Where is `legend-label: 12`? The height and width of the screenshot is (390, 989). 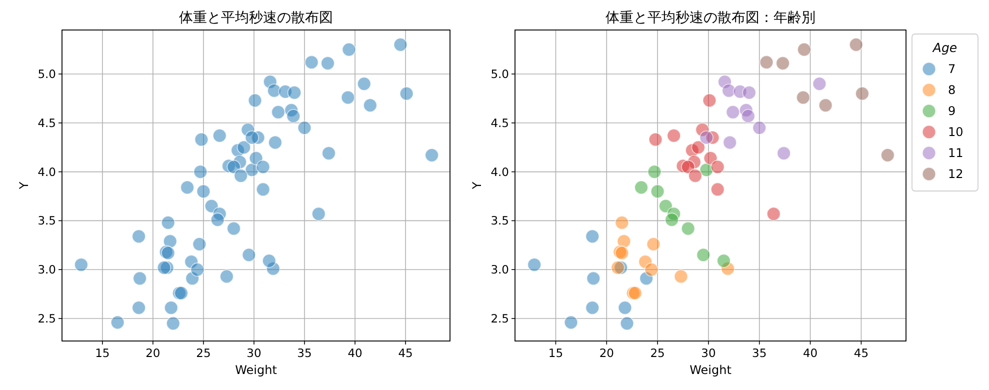 legend-label: 12 is located at coordinates (956, 174).